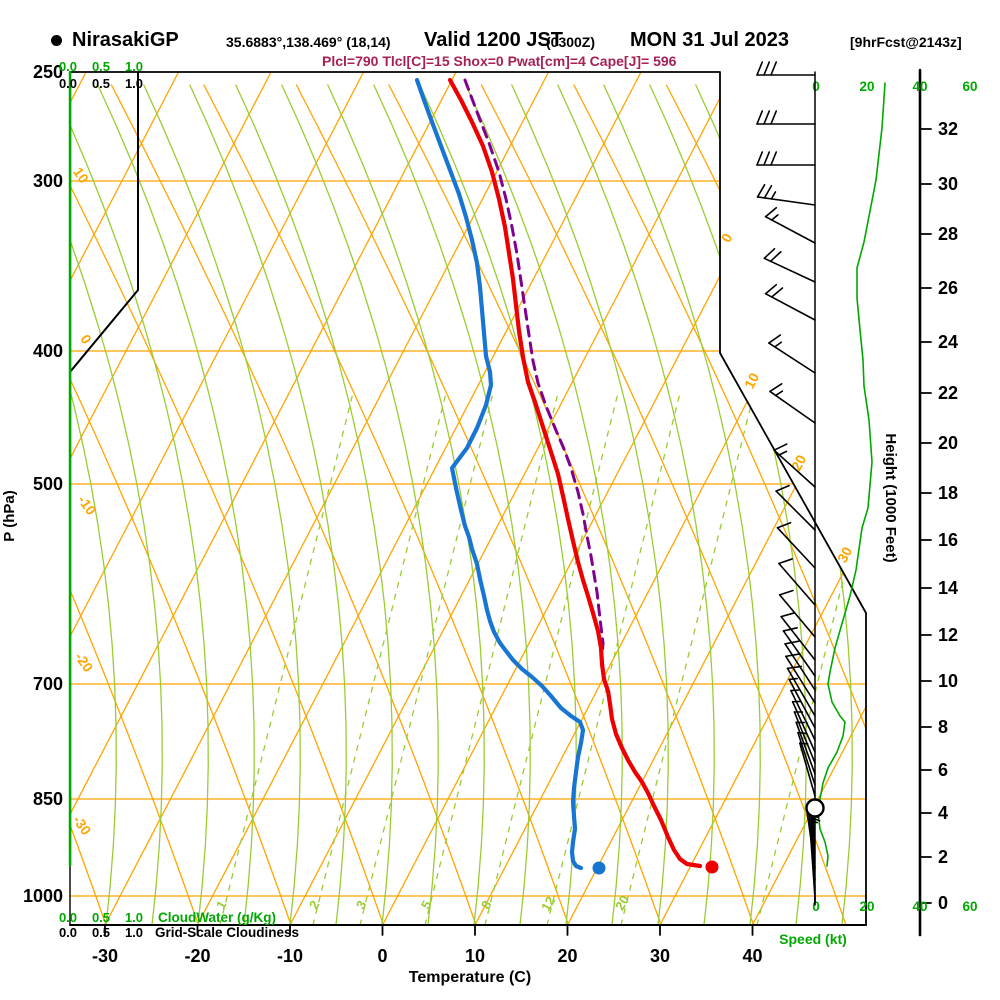  I want to click on svg-text: 26, so click(948, 288).